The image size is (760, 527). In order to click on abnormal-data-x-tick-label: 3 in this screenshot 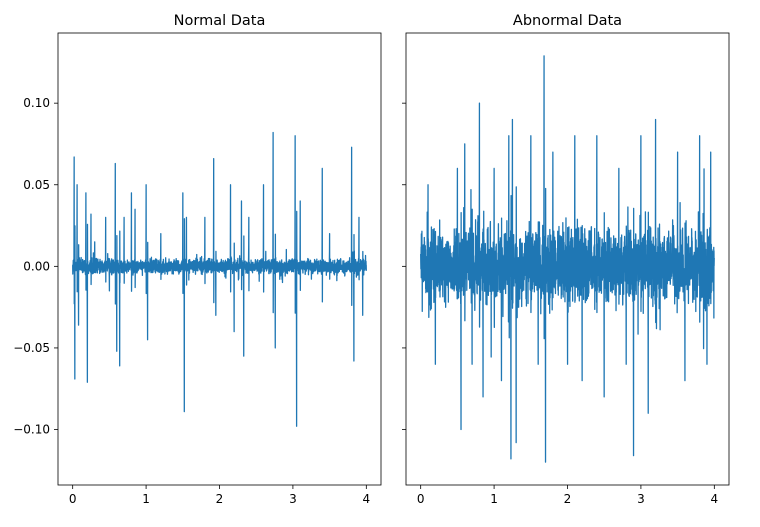, I will do `click(641, 499)`.